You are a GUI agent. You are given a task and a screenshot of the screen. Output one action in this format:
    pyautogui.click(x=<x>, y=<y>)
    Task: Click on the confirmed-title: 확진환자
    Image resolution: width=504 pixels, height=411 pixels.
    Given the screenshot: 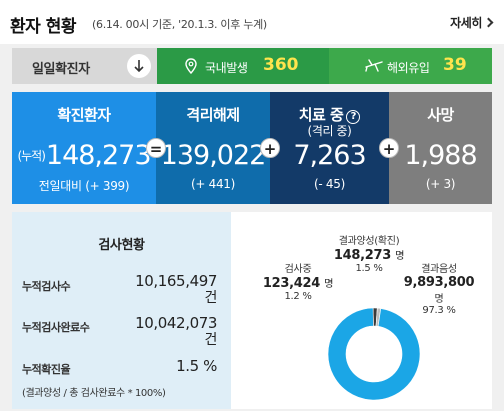 What is the action you would take?
    pyautogui.click(x=84, y=115)
    